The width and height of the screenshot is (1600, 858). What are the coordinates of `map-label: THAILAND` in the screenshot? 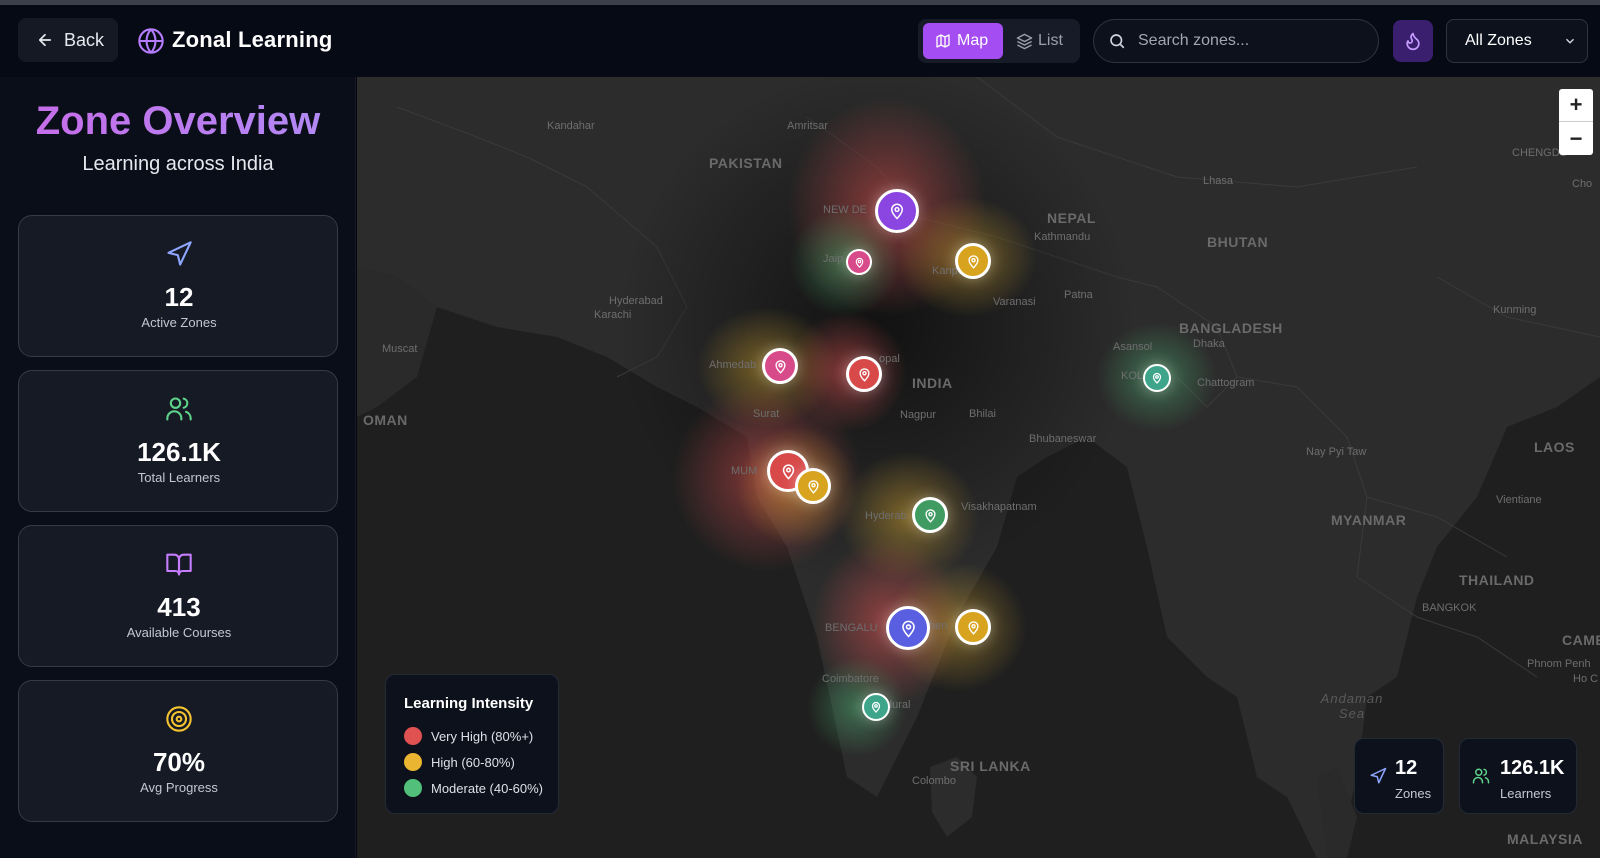 It's located at (1497, 580).